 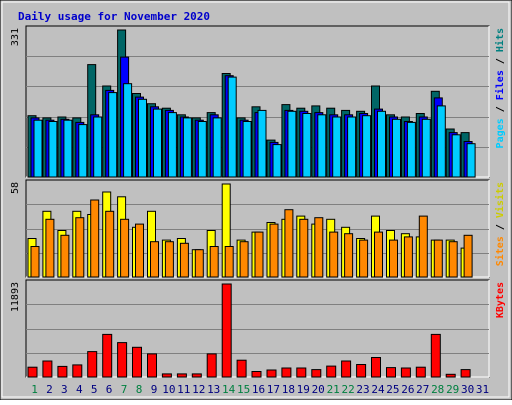 I want to click on x-tick-label-day-18: 18, so click(x=288, y=389).